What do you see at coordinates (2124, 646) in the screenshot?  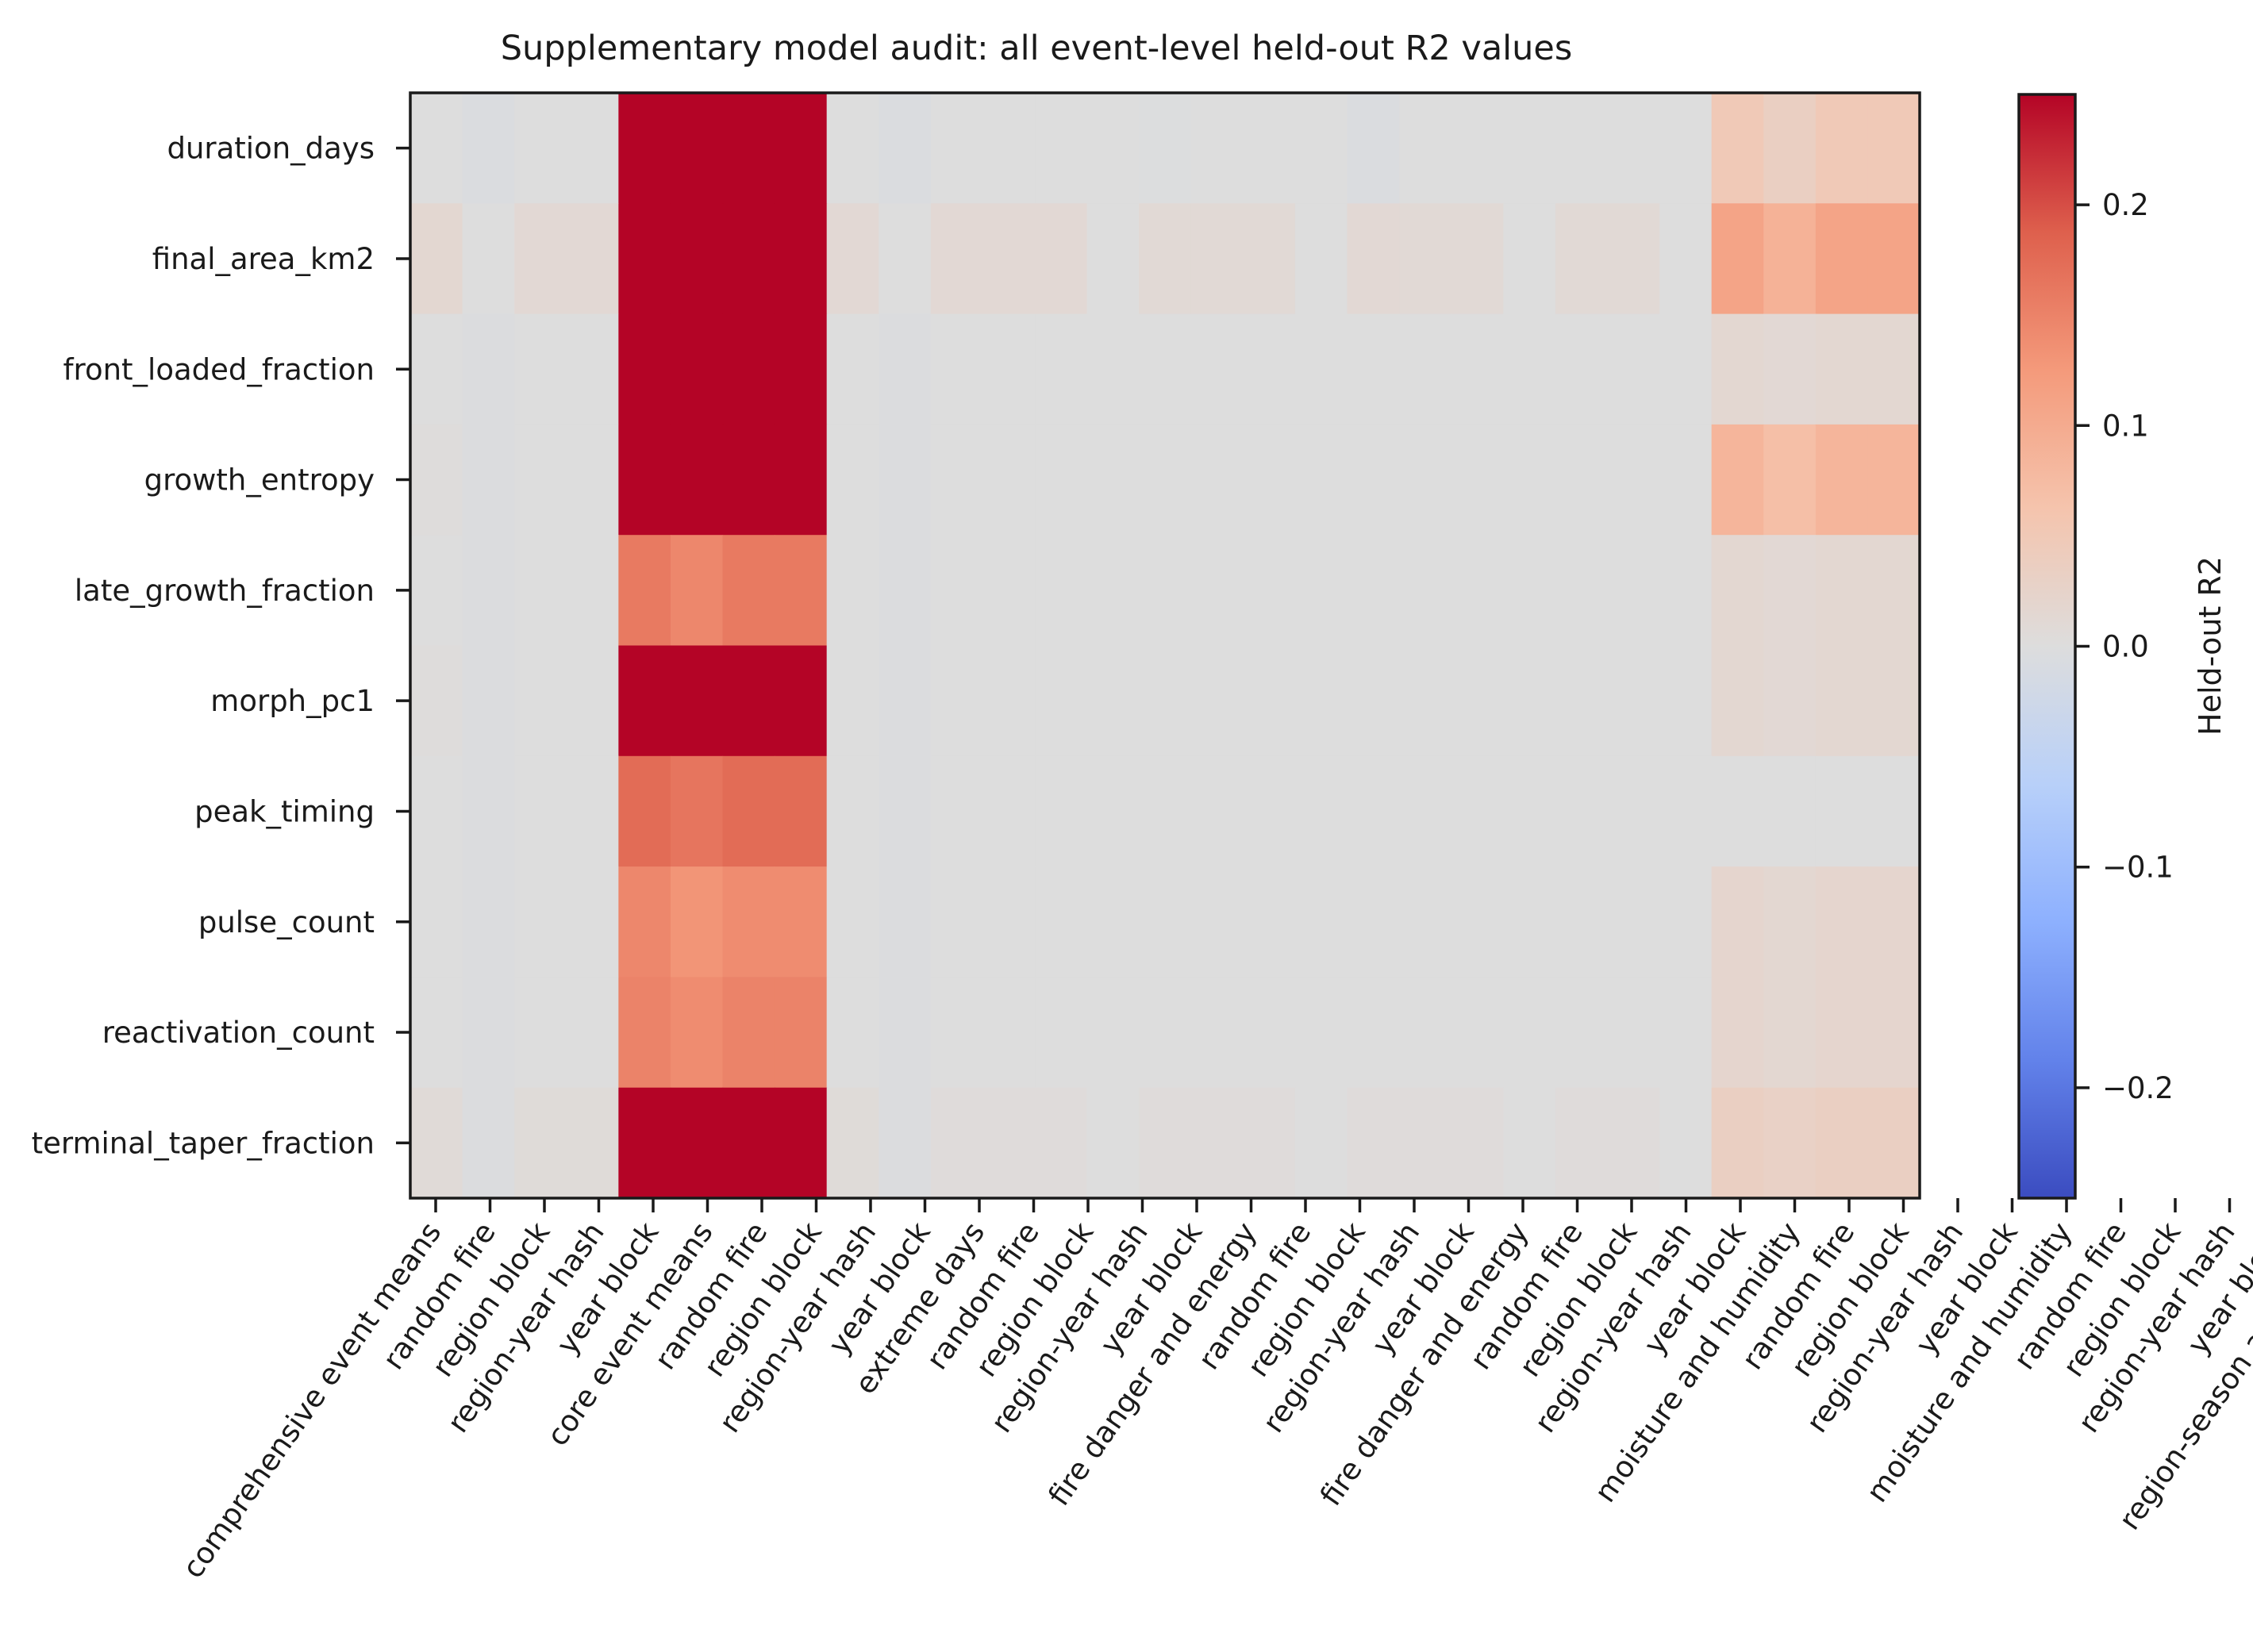 I see `colorbar-ticks: 0.2 0.1 0.0 −0.1 −0.2` at bounding box center [2124, 646].